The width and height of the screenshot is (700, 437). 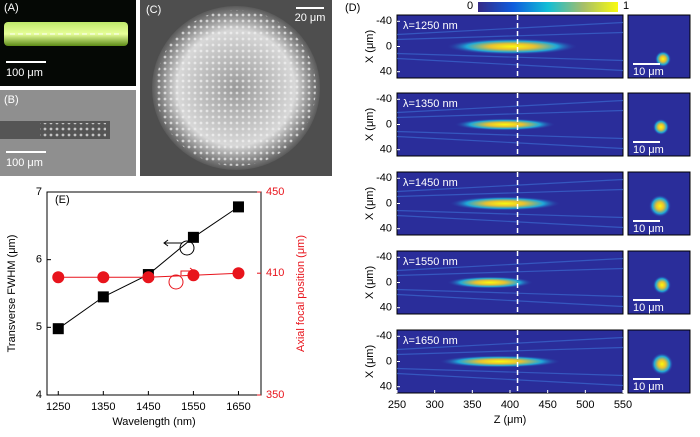 I want to click on panel-label: (C), so click(x=153, y=10).